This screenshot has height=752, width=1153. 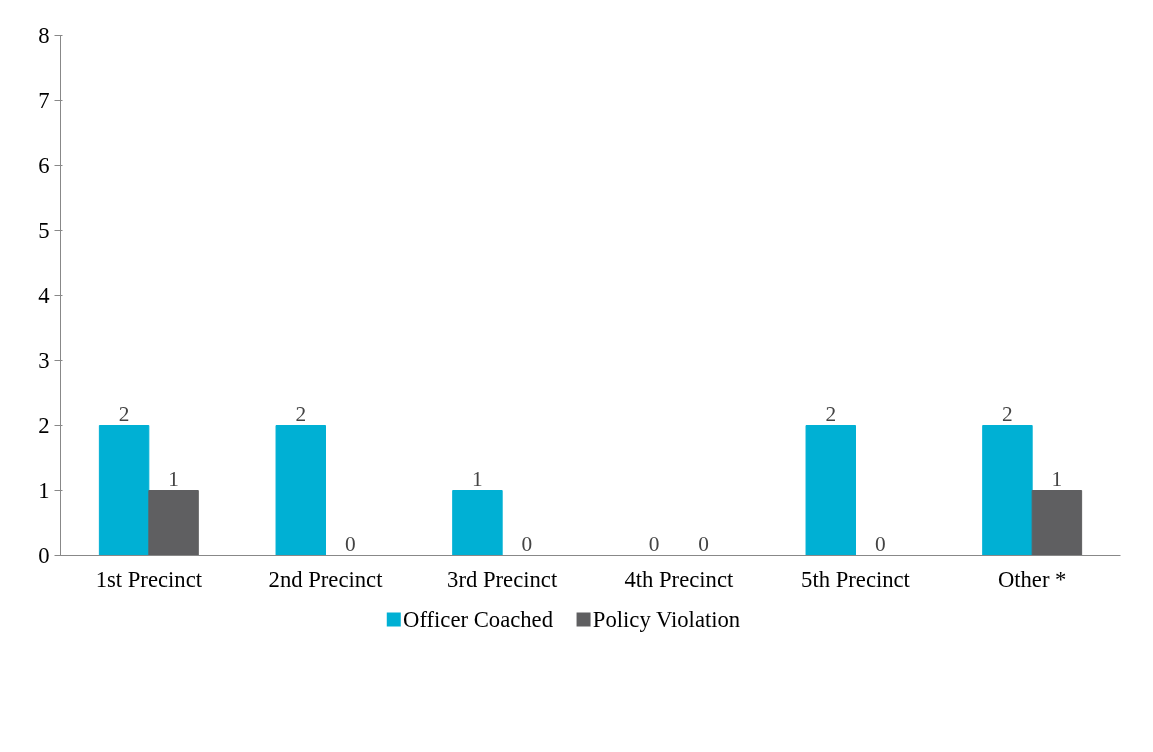 What do you see at coordinates (44, 555) in the screenshot?
I see `y-tick-label: 0` at bounding box center [44, 555].